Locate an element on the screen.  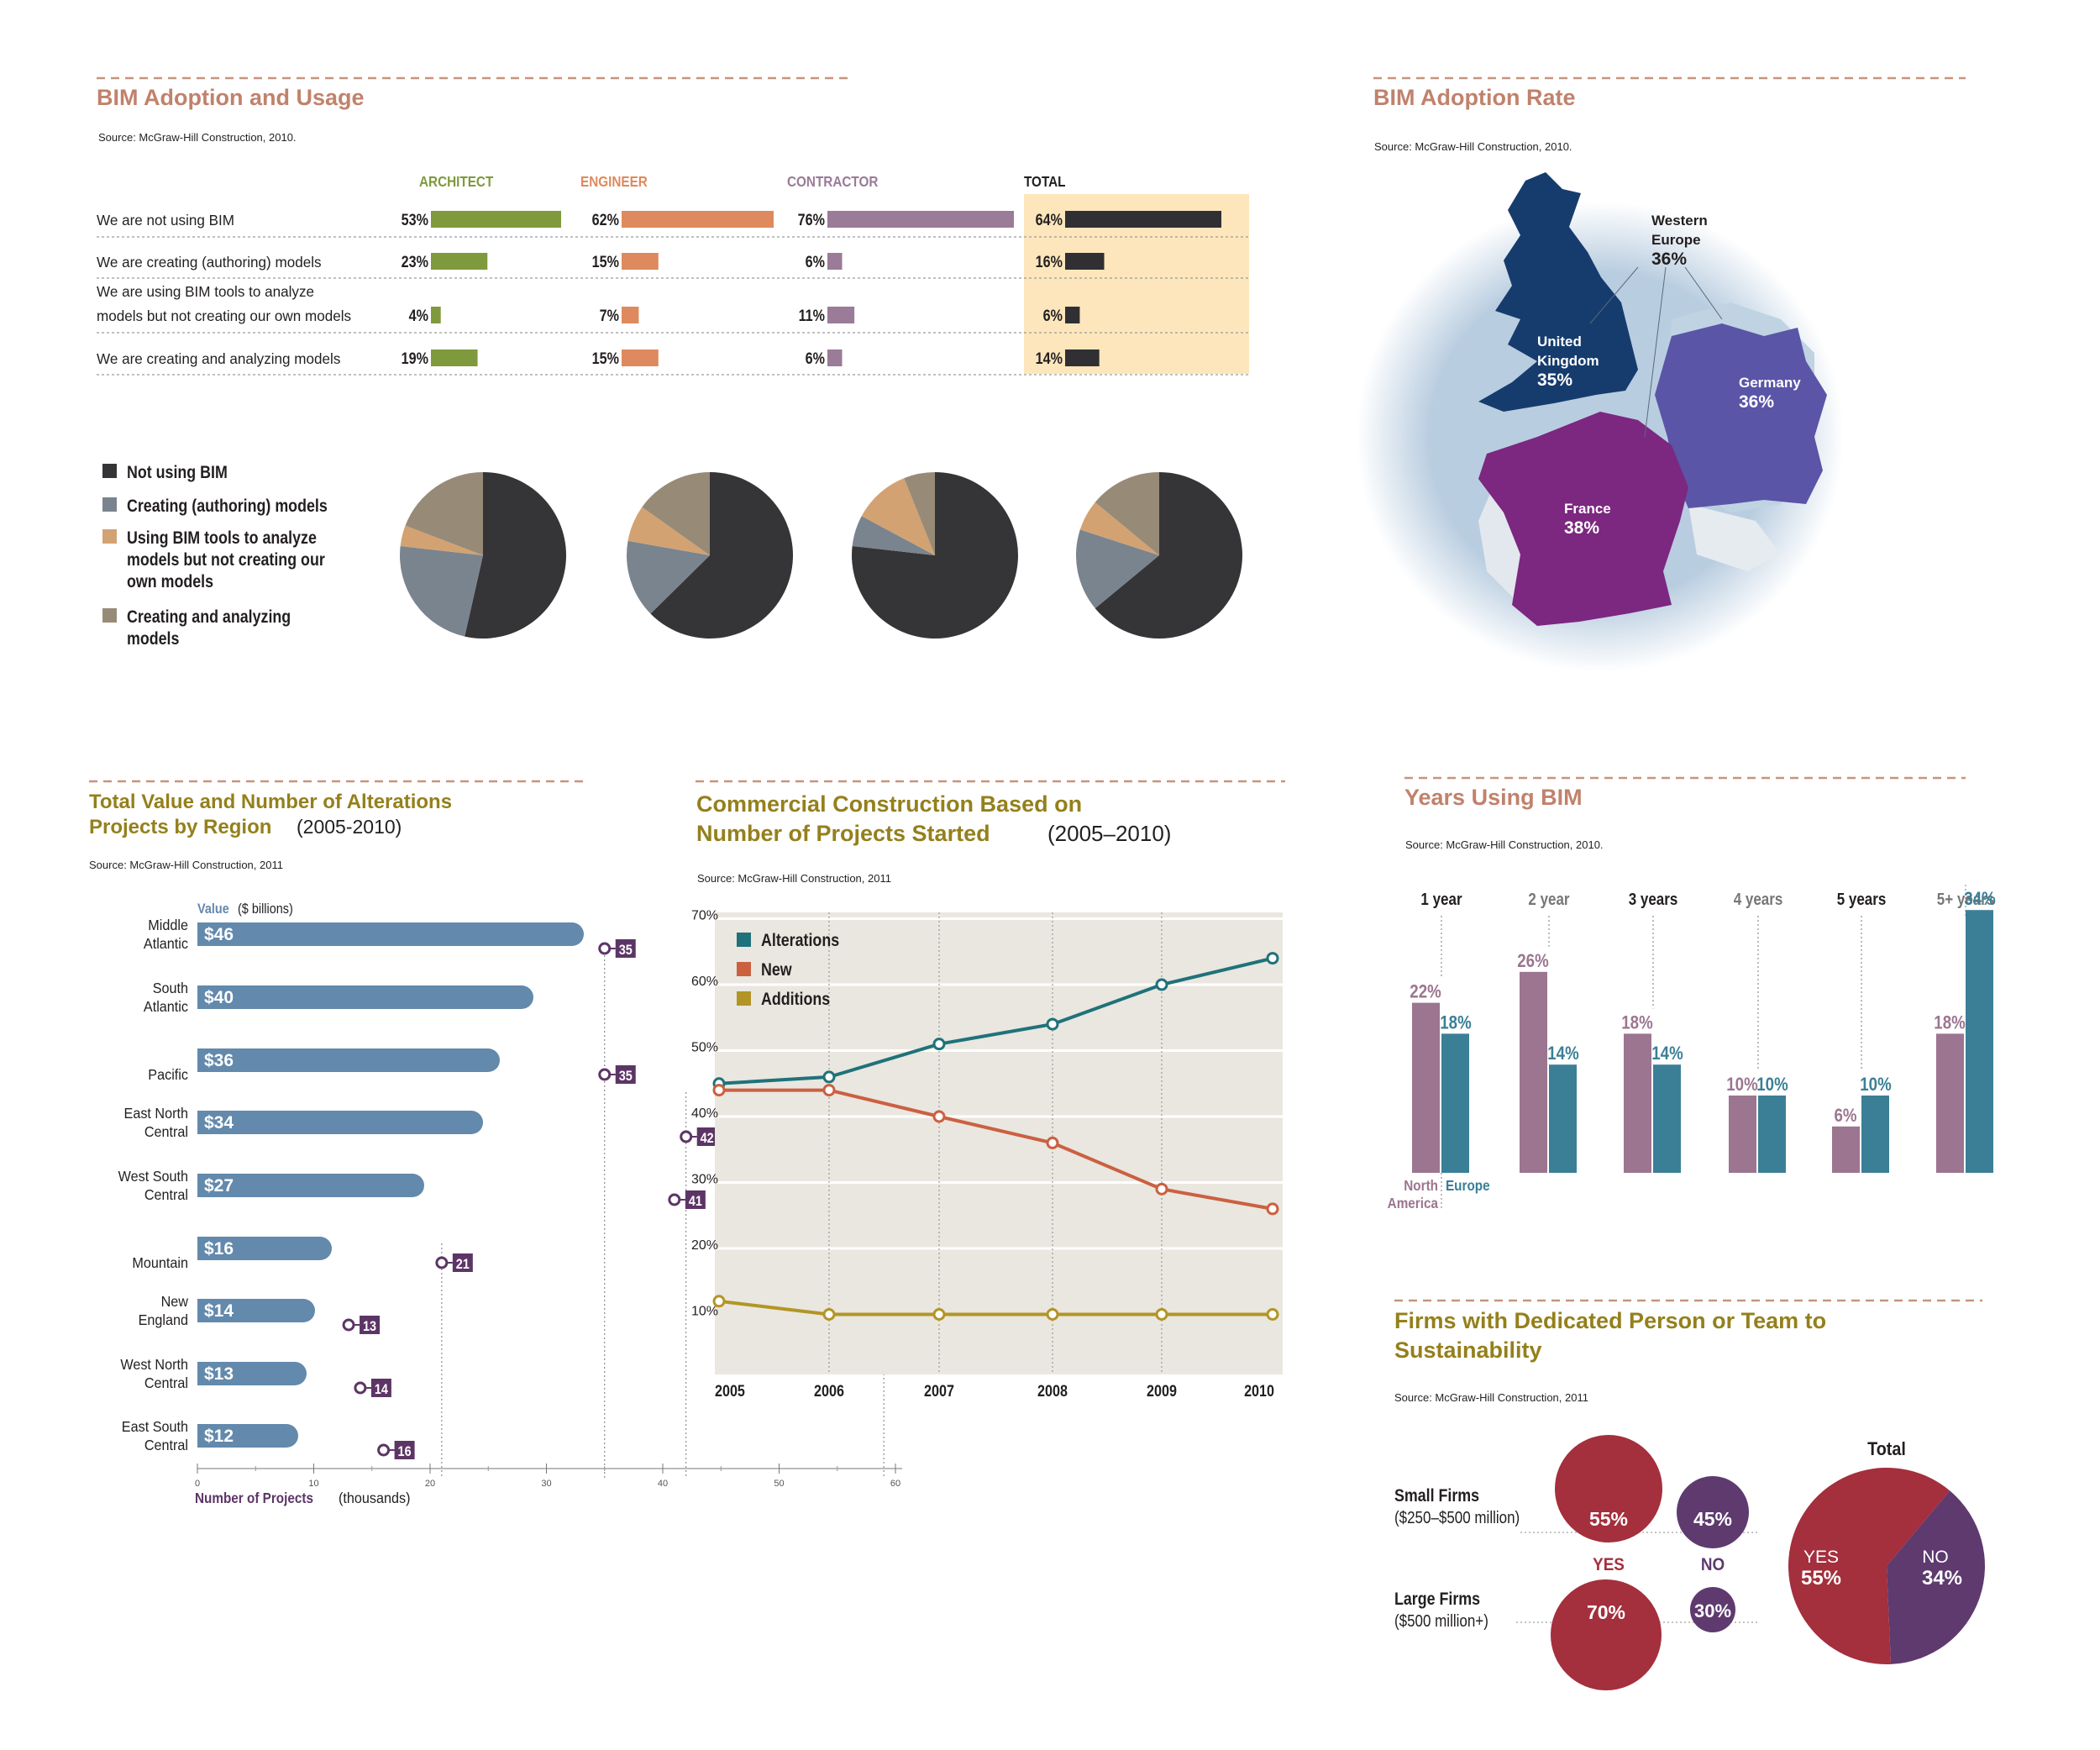
adoption-rate-title: BIM Adoption Rate is located at coordinates (1474, 98).